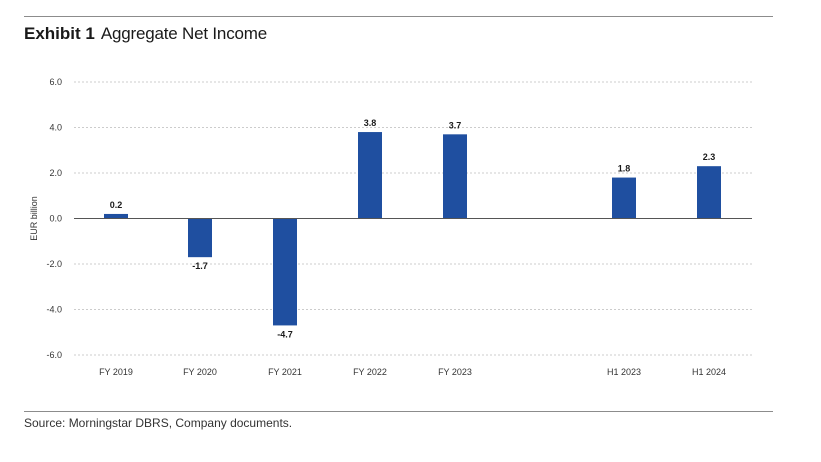  I want to click on exhibit-title: Exhibit 1 Aggregate Net Income, so click(145, 34).